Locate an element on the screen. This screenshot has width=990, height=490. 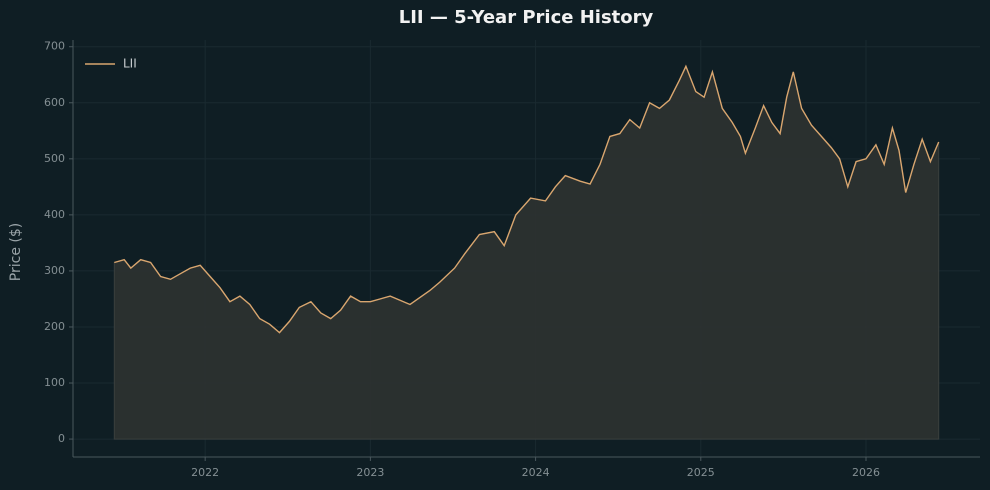
x-tick-label: 2023 is located at coordinates (370, 472).